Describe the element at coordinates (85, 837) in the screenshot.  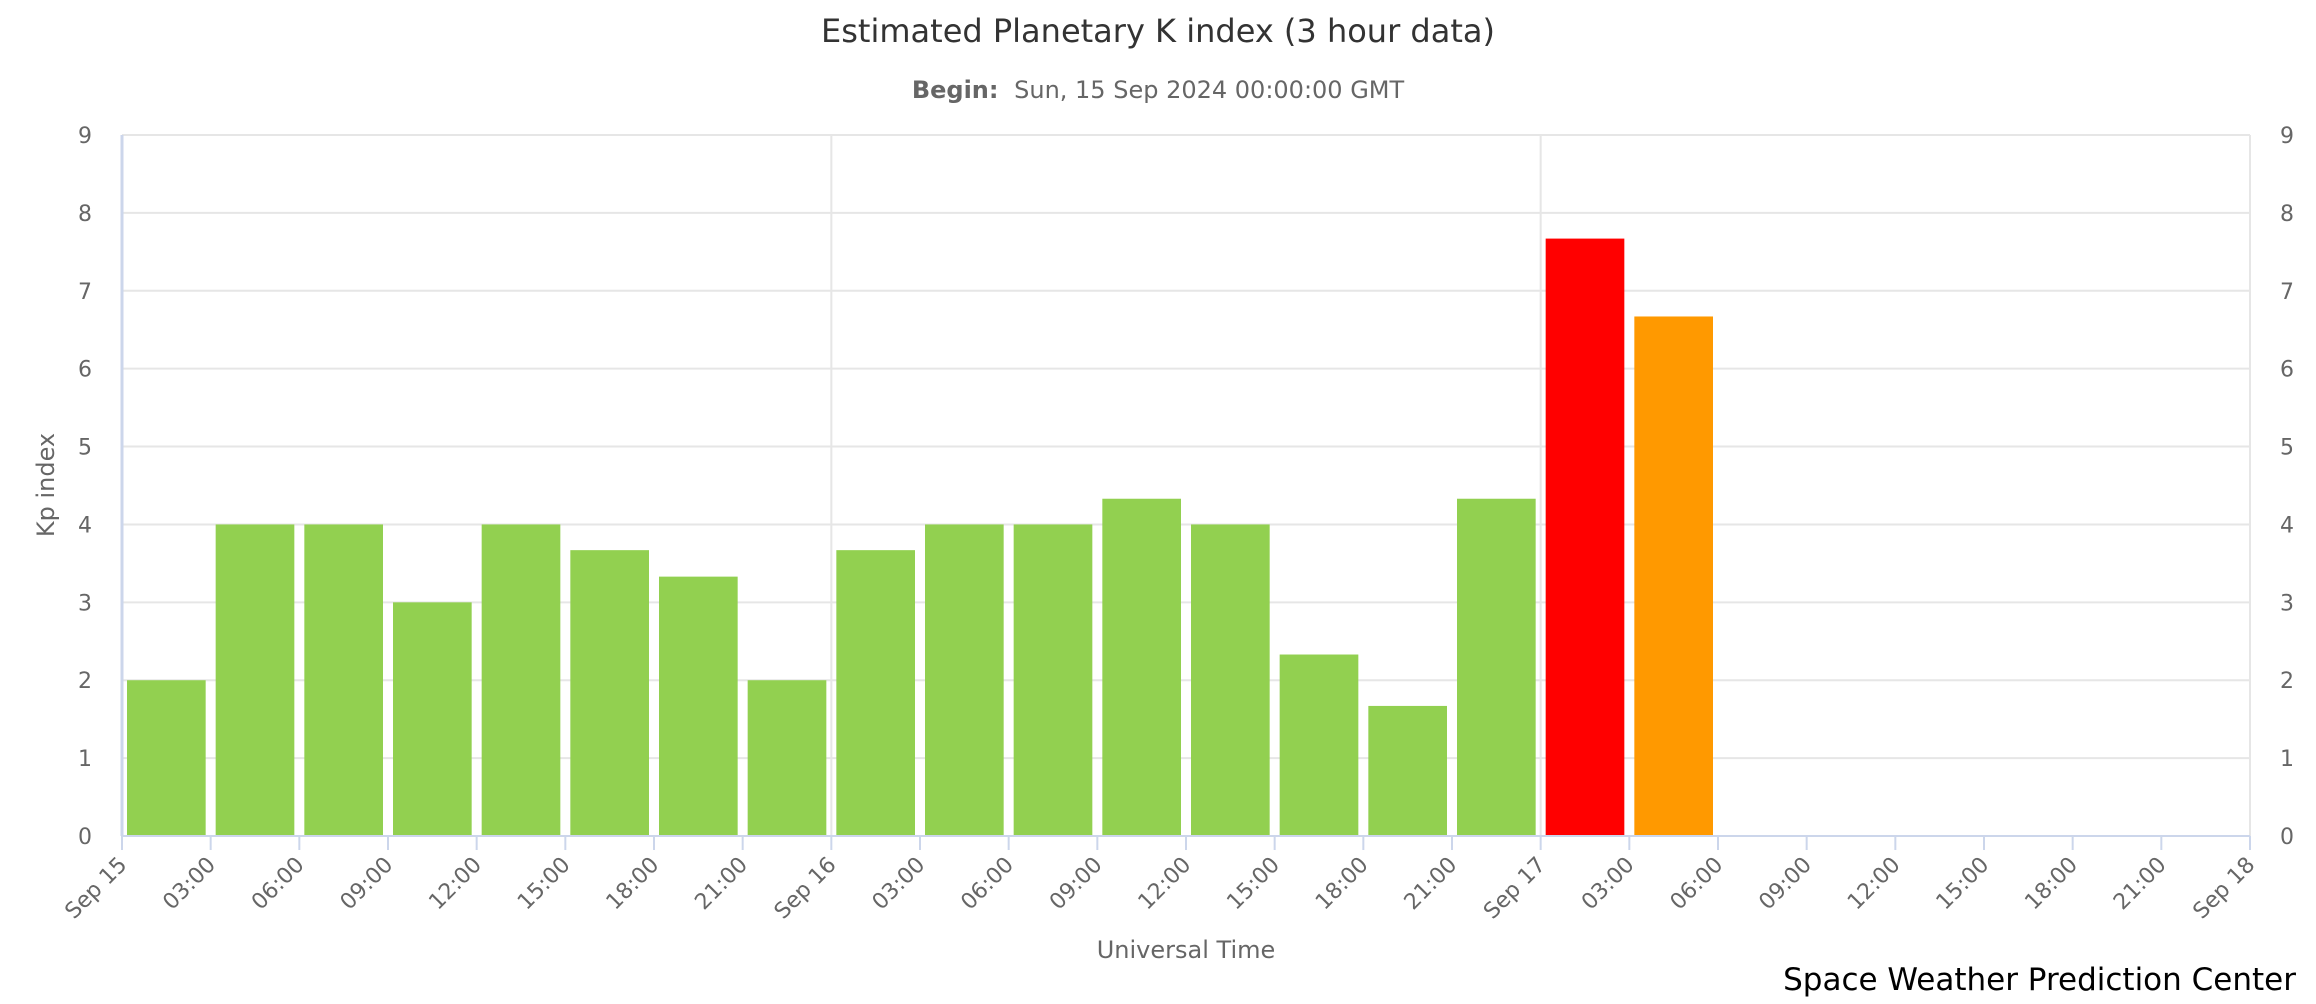
I see `y-tick-label-left: 0` at that location.